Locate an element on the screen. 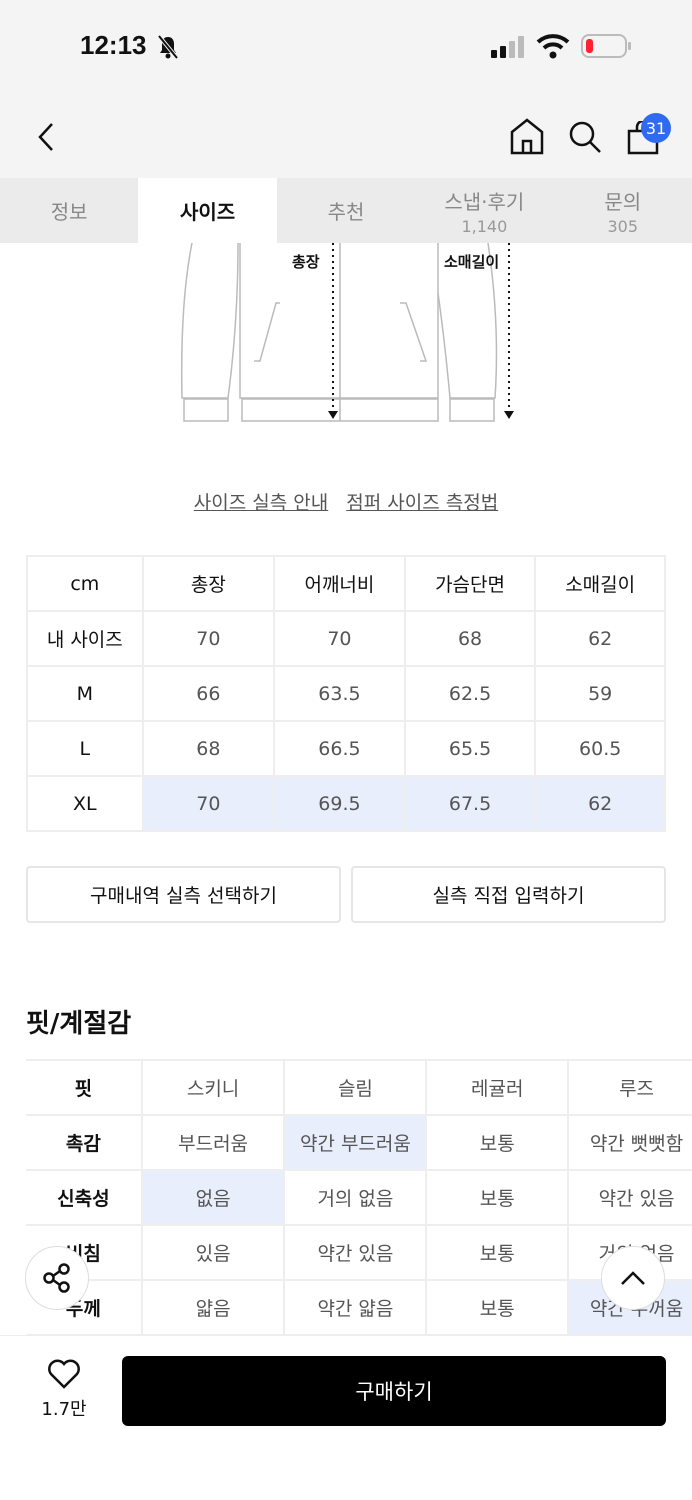 The height and width of the screenshot is (1500, 692). tab-label: 스냅·후기 is located at coordinates (484, 201).